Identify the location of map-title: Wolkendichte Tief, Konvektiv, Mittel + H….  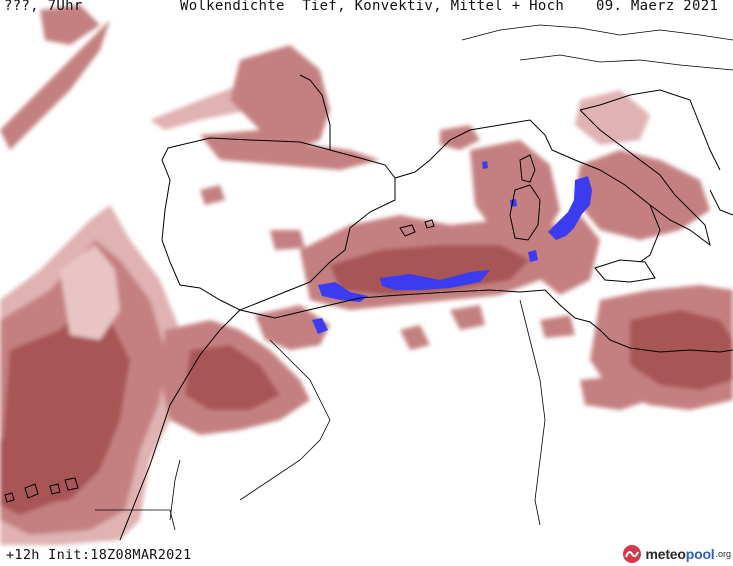
(372, 7).